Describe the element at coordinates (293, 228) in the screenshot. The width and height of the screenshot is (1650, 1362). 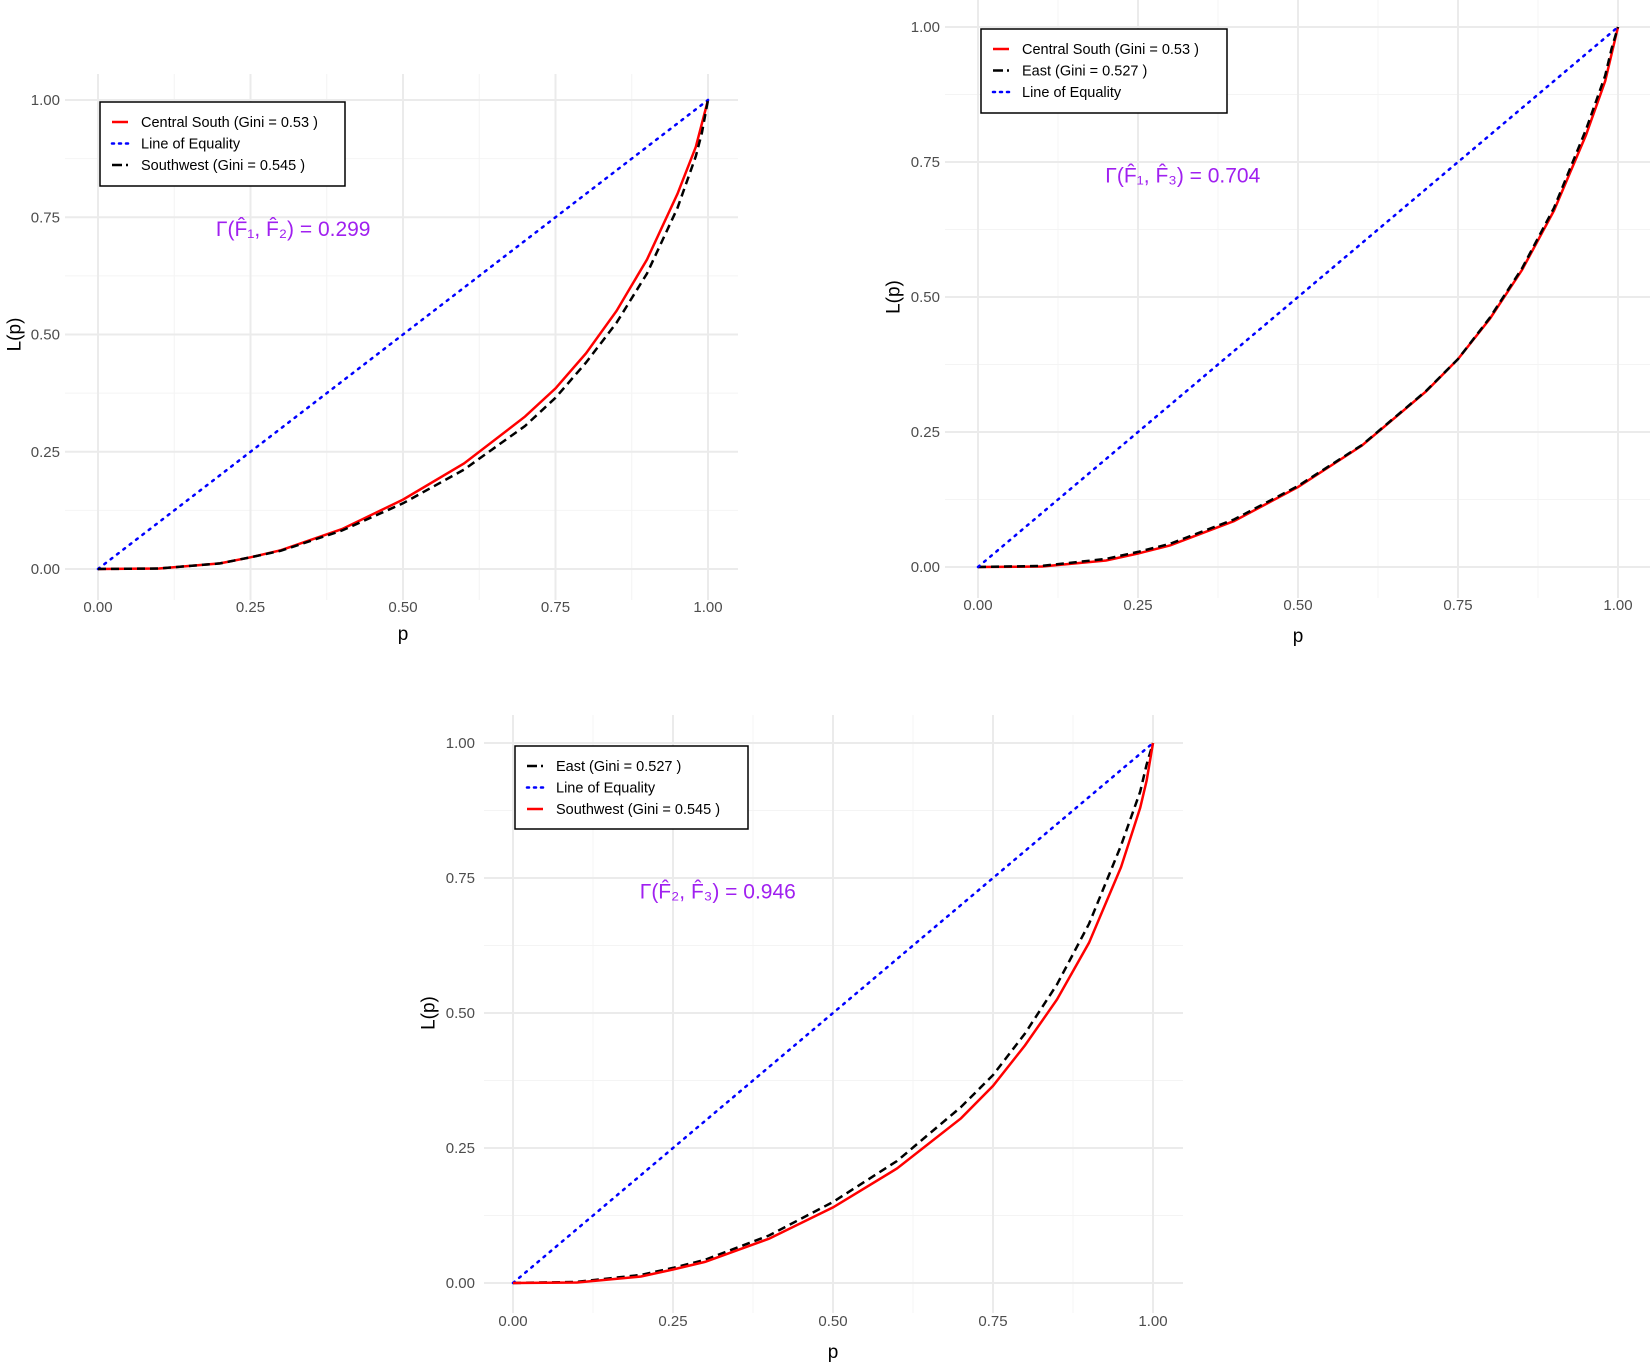
I see `gamma-annotation: Γ(F̂₁, F̂₂) = 0.299` at that location.